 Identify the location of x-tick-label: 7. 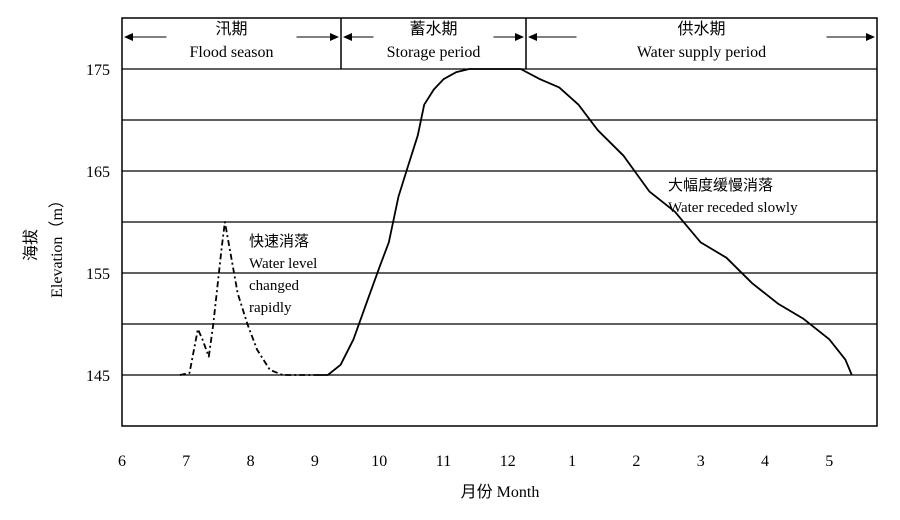
(186, 461).